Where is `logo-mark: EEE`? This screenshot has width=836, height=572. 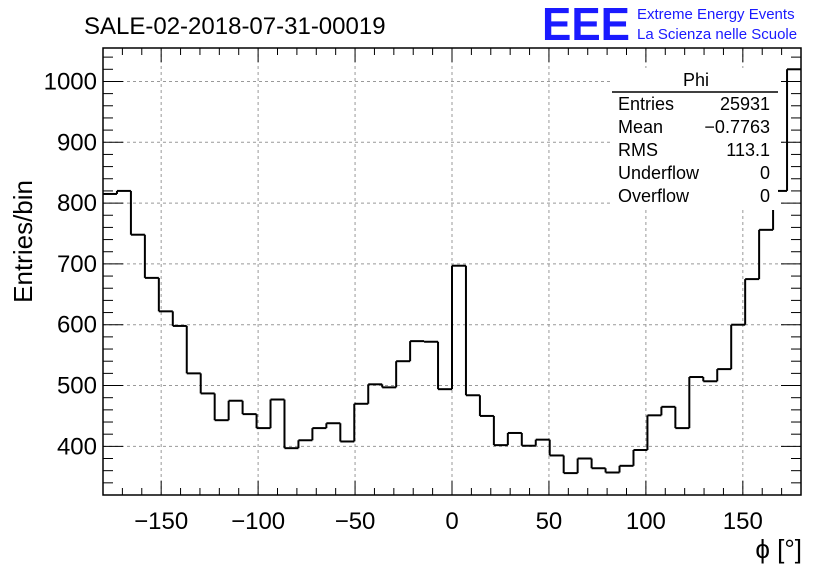
logo-mark: EEE is located at coordinates (586, 25).